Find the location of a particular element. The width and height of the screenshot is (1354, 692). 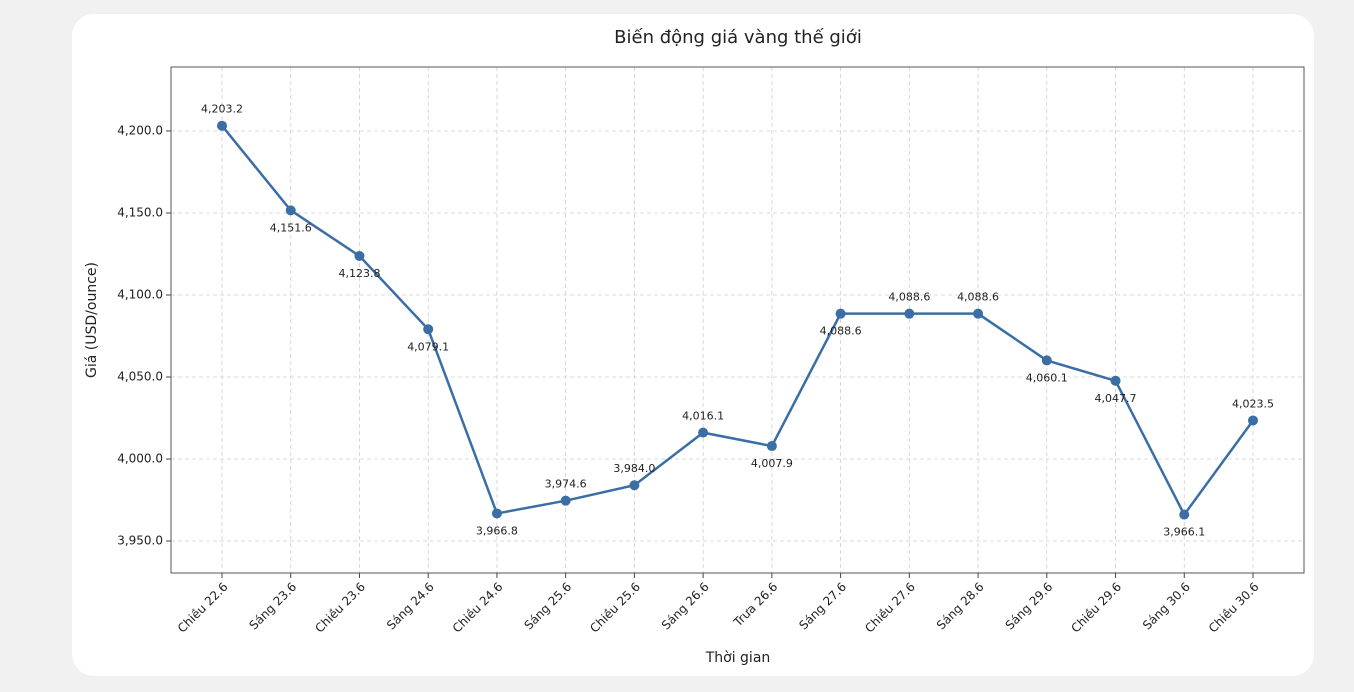

data-label: 4,203.2 is located at coordinates (222, 109).